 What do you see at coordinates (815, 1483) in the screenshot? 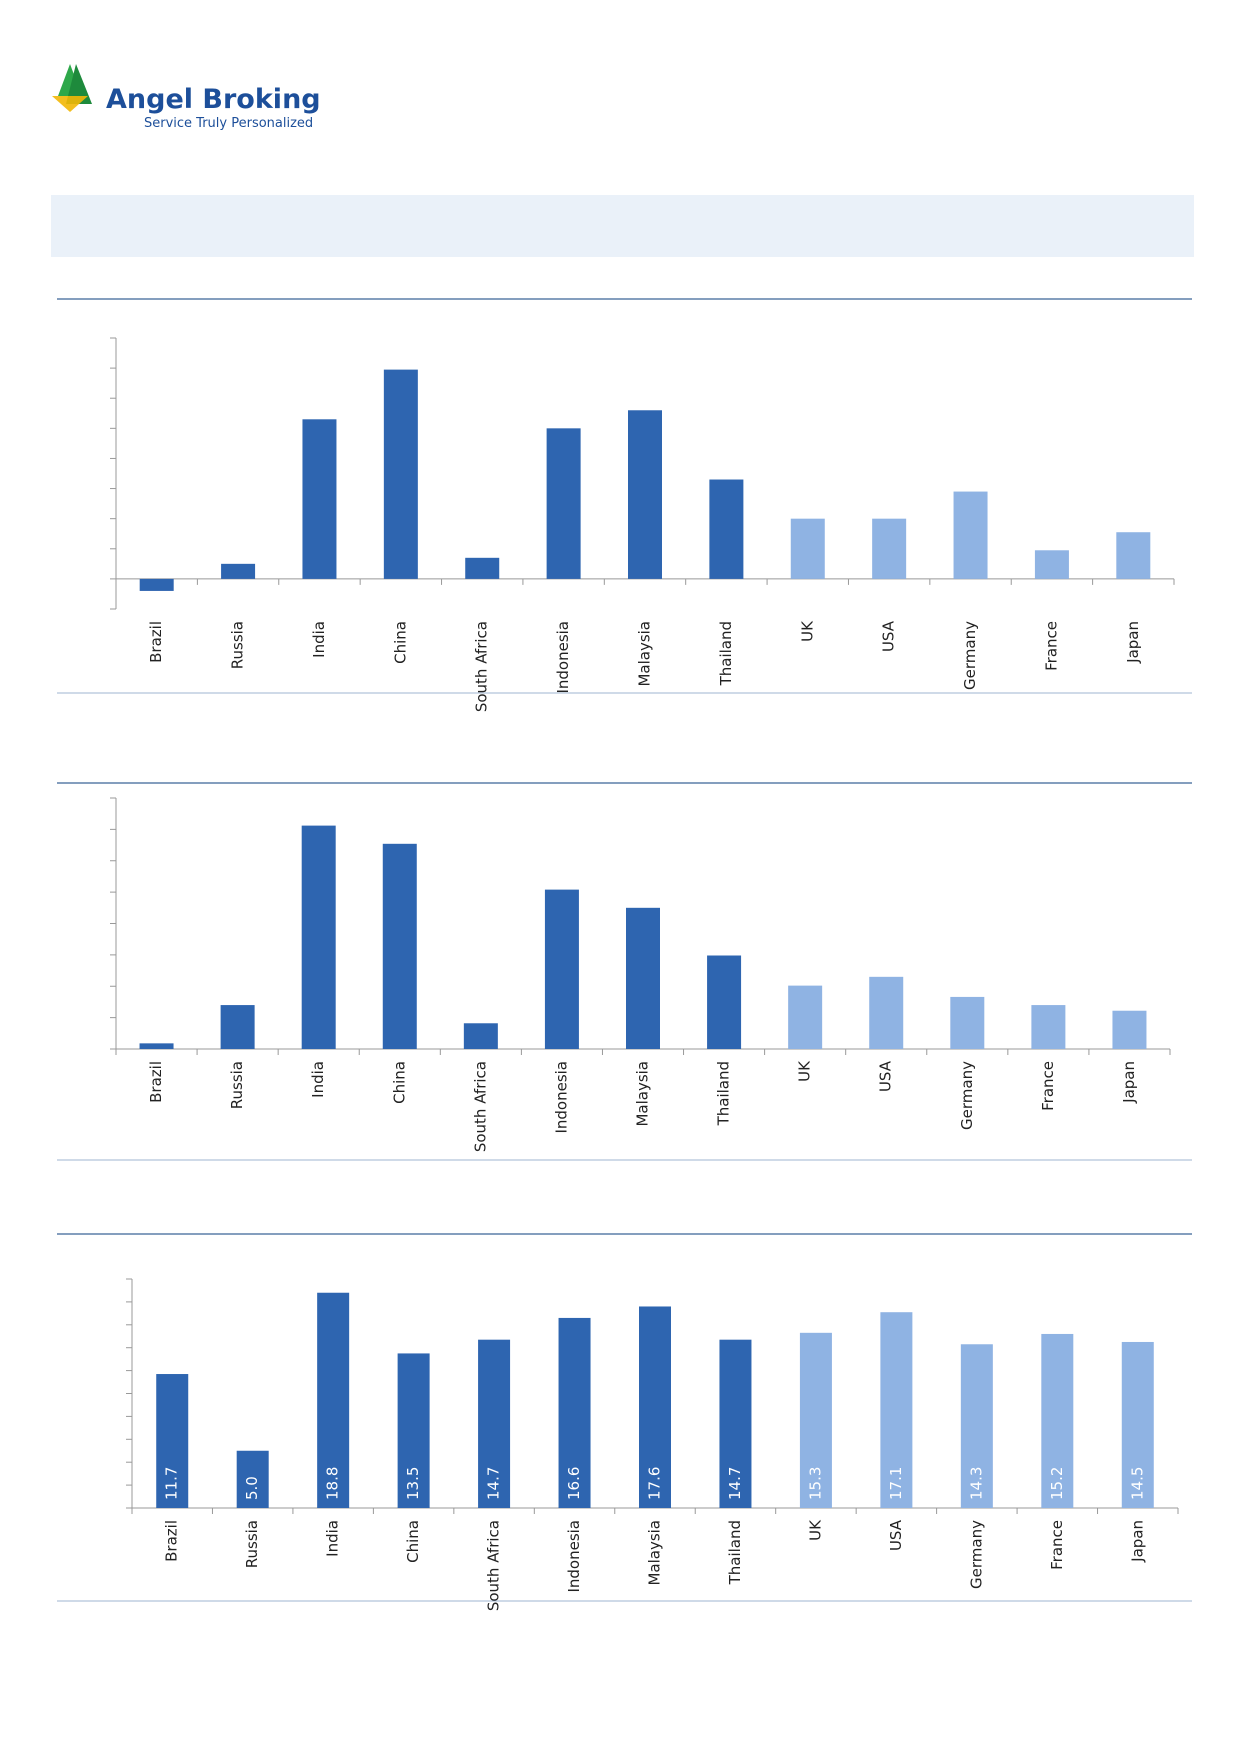
I see `value-label: 15.3` at bounding box center [815, 1483].